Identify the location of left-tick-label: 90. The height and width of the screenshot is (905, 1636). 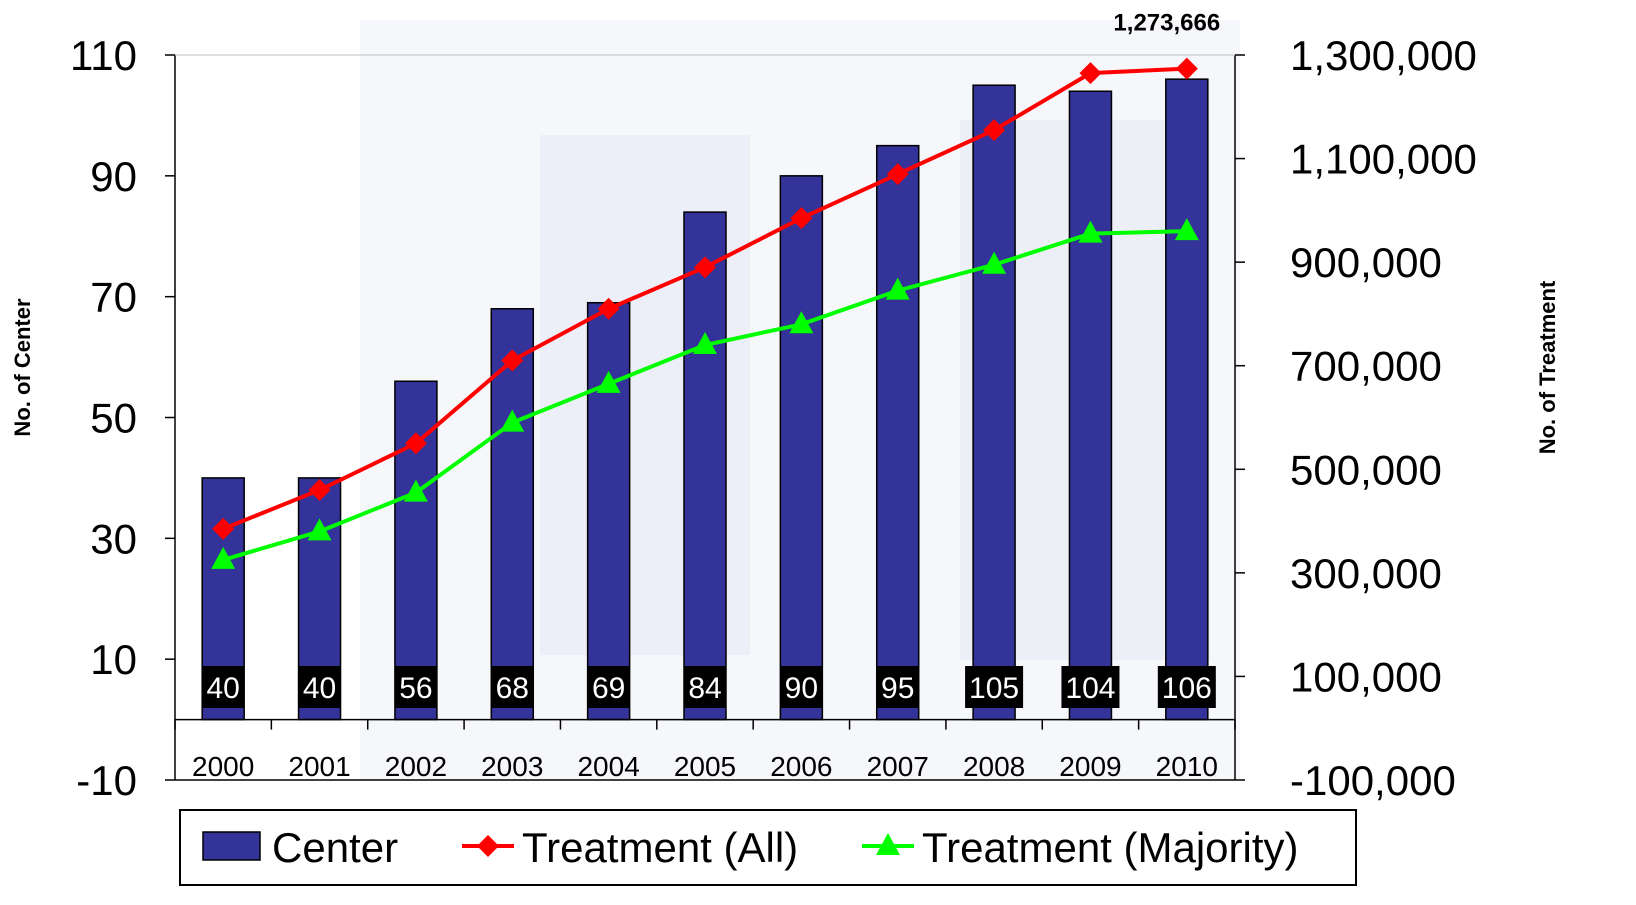
(113, 176).